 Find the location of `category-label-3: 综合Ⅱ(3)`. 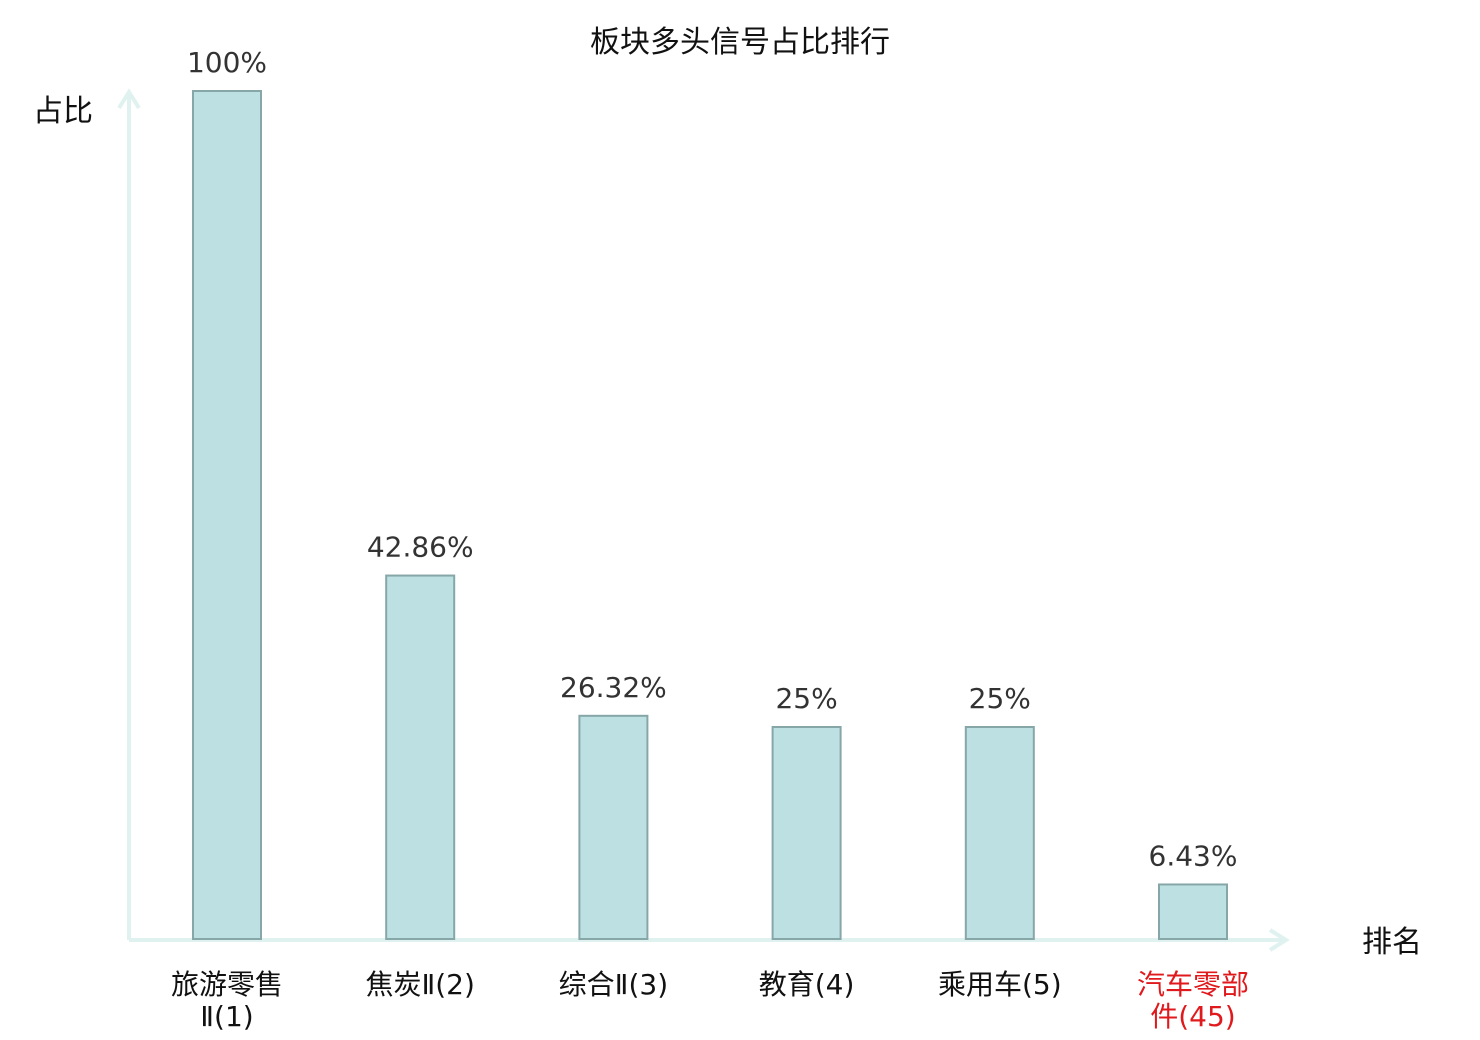

category-label-3: 综合Ⅱ(3) is located at coordinates (613, 984).